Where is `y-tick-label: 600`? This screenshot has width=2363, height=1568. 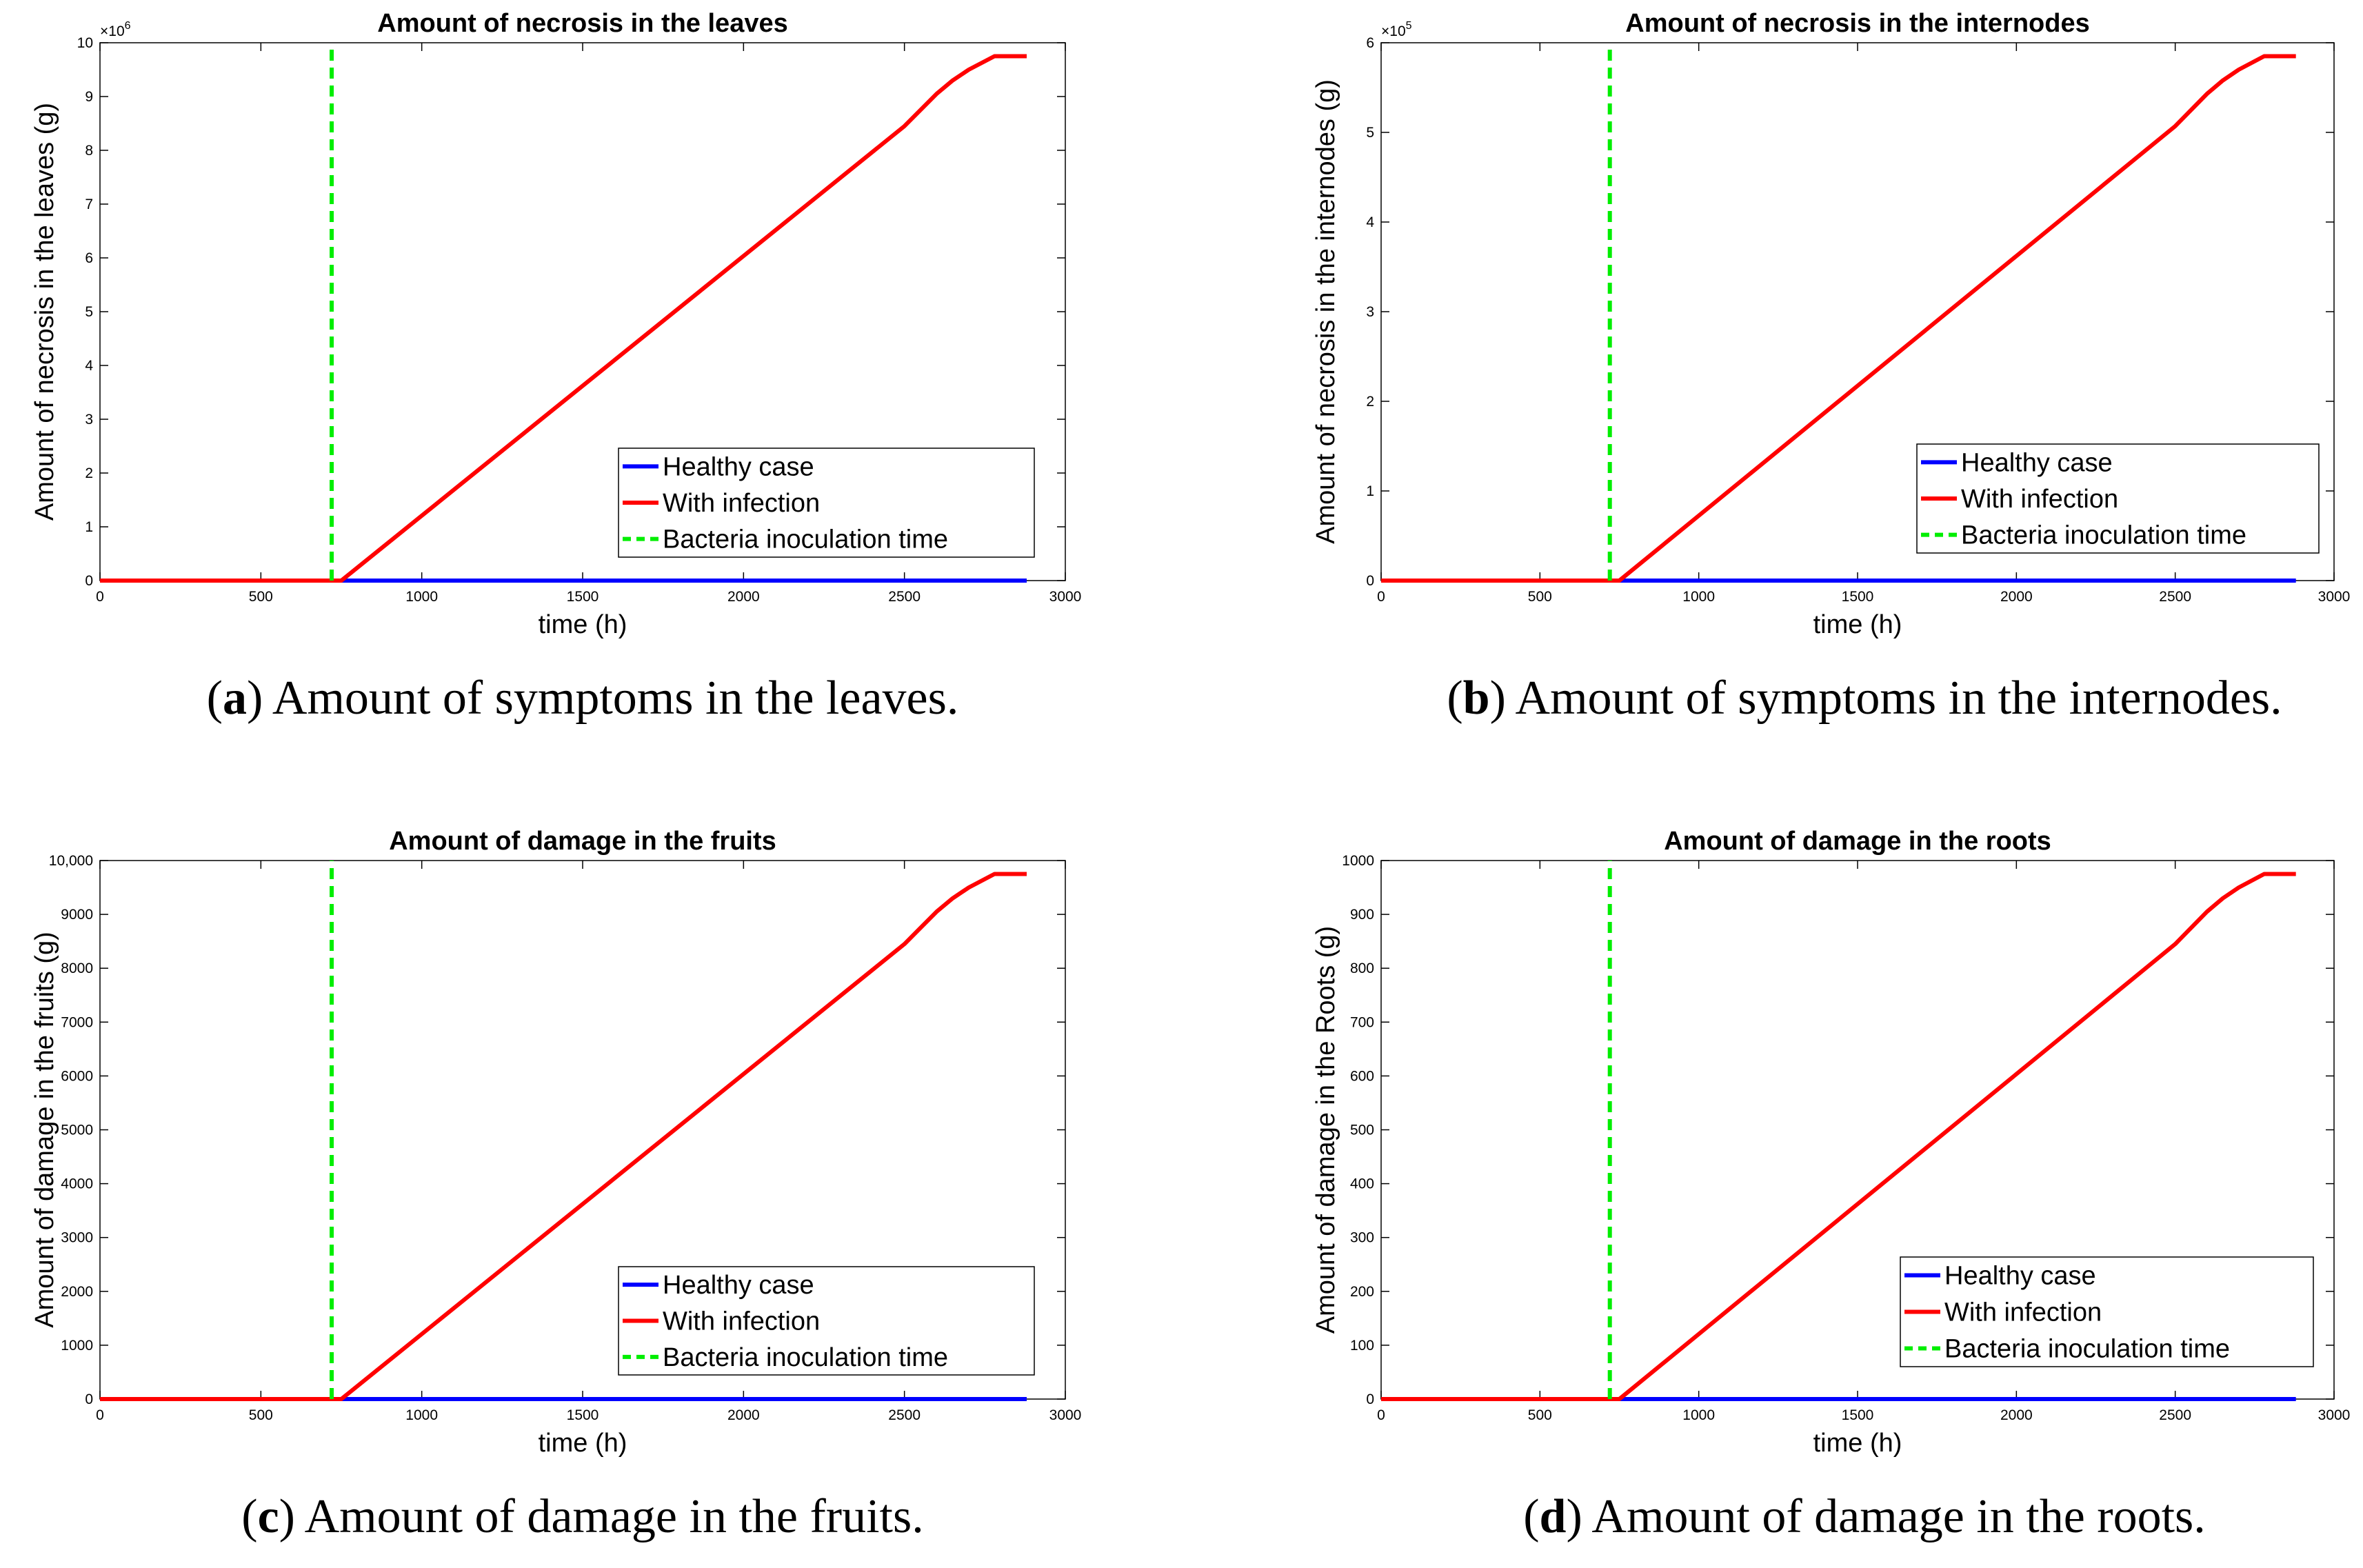 y-tick-label: 600 is located at coordinates (1362, 1076).